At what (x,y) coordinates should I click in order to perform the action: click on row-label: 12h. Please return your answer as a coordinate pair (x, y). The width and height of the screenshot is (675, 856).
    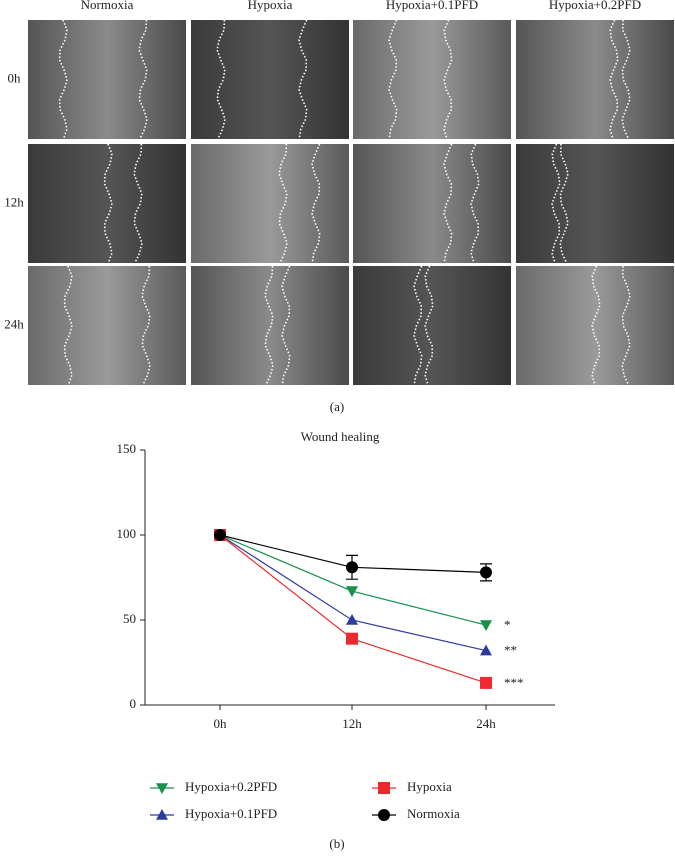
    Looking at the image, I should click on (14, 201).